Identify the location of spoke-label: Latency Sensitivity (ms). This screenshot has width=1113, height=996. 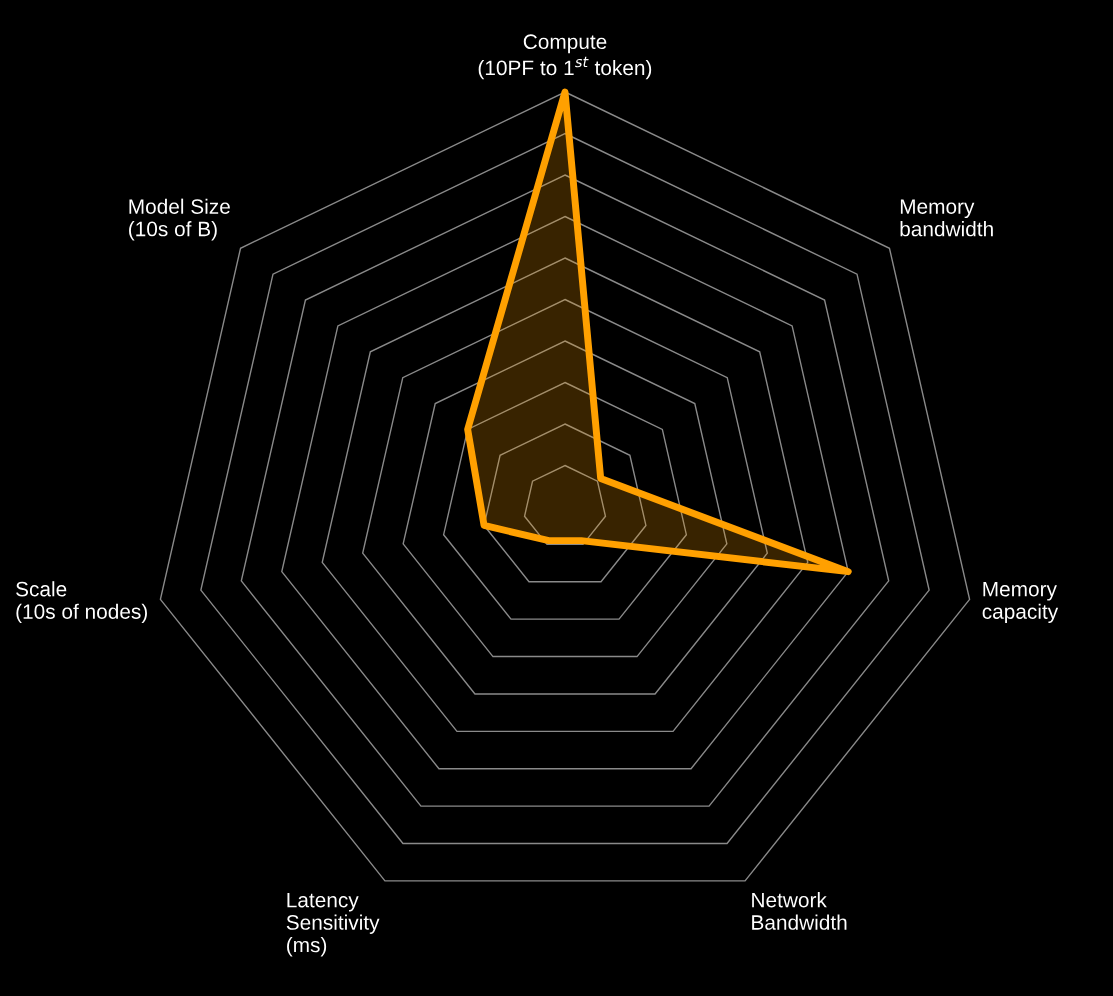
(333, 924).